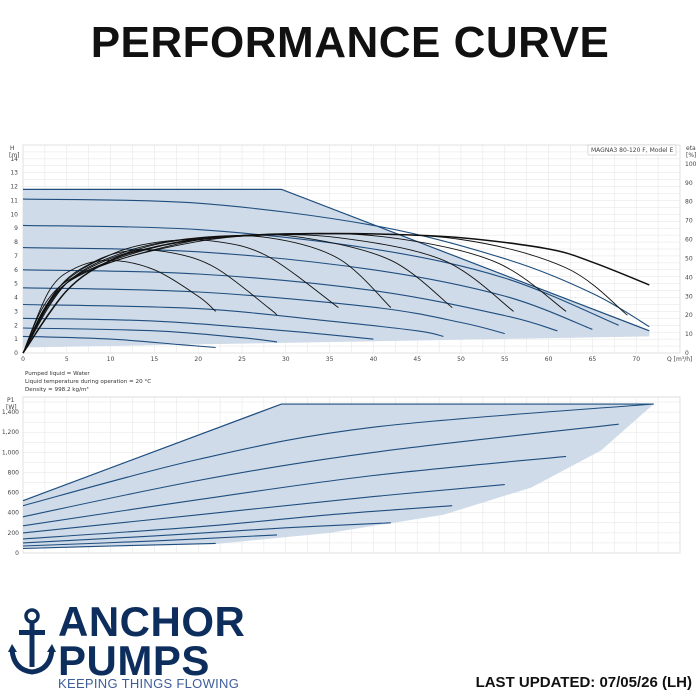  Describe the element at coordinates (689, 183) in the screenshot. I see `y2-tick-label: 90` at that location.